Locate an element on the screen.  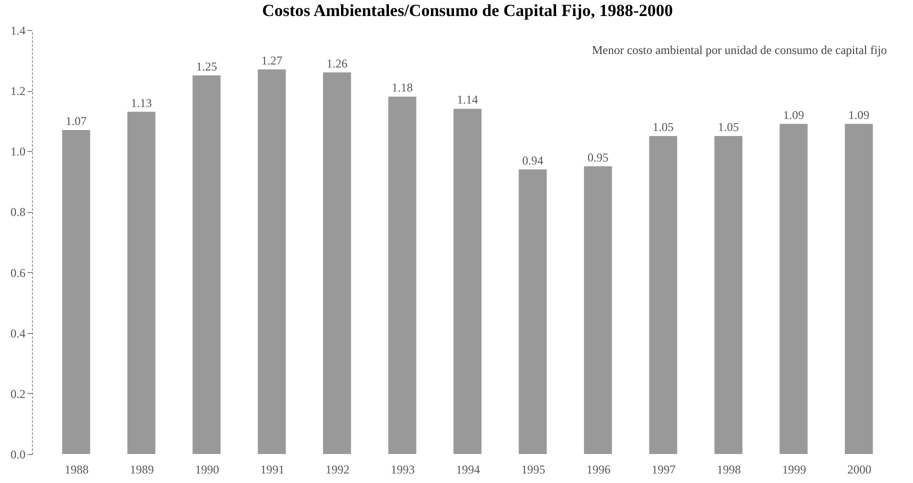
y-tick-label: 1.4 is located at coordinates (18, 31).